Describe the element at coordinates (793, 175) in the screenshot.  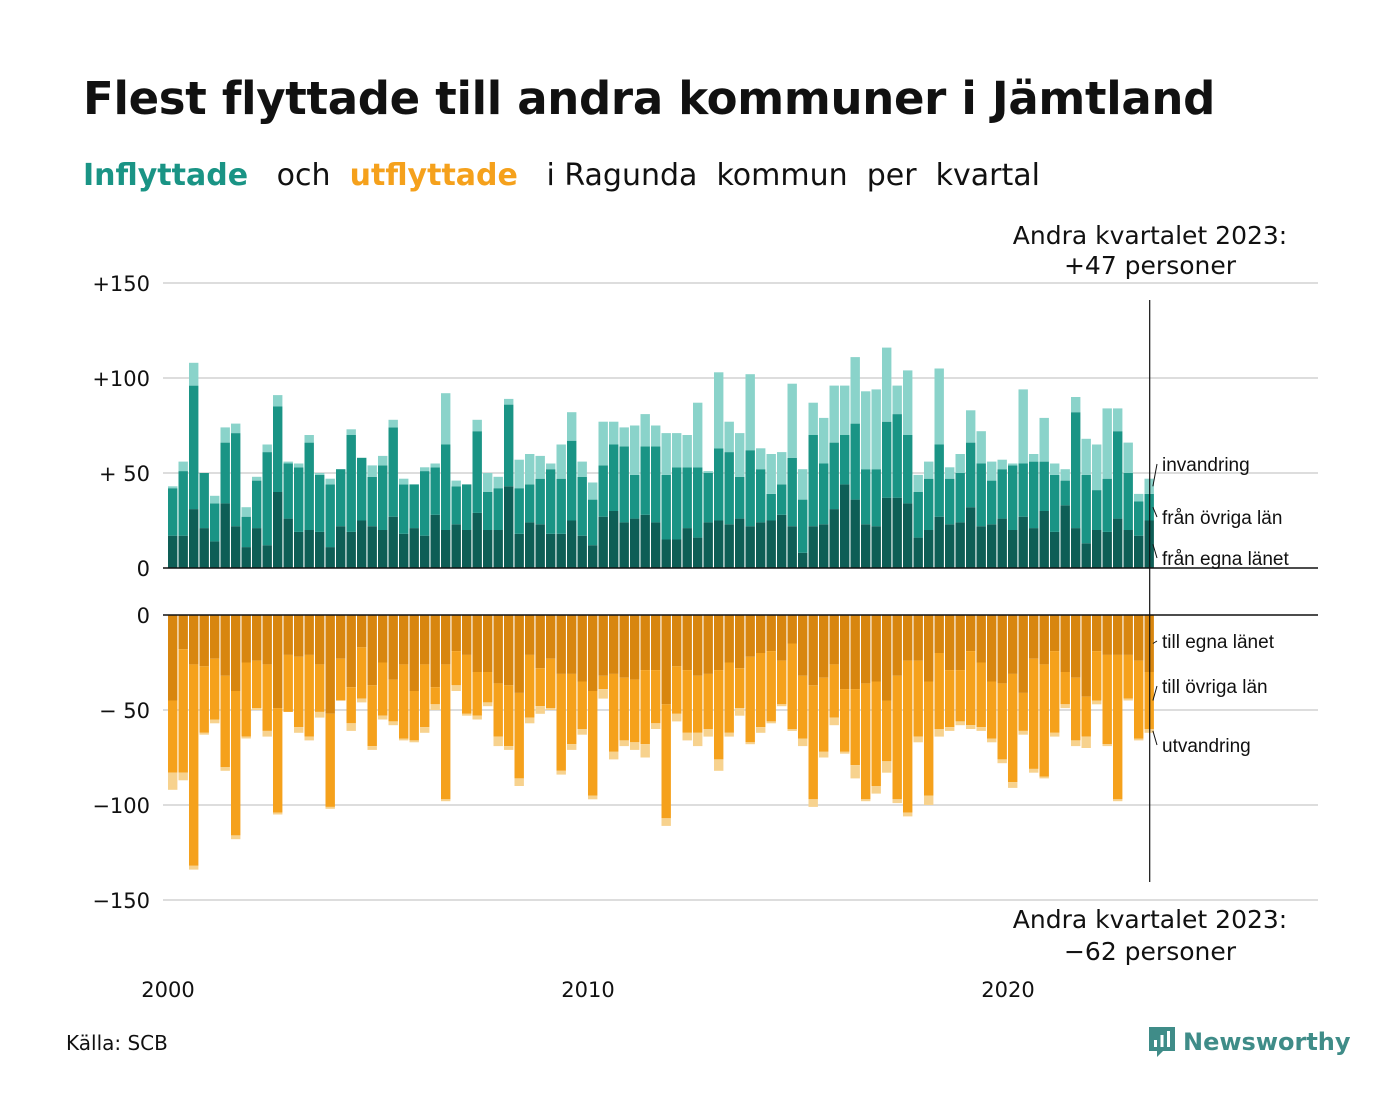
I see `subtitle-rest: i Ragunda kommun per kvartal` at that location.